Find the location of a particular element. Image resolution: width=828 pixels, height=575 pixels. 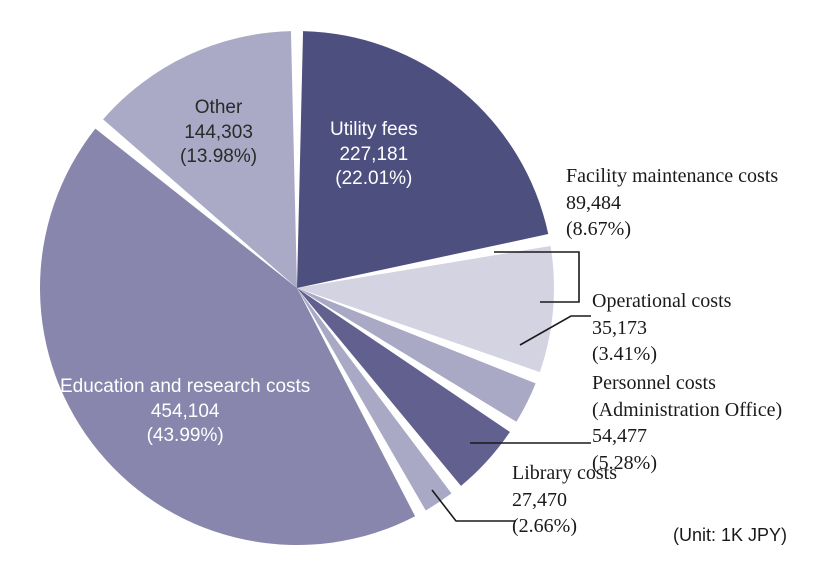

callout-label-percent: (5.28%) is located at coordinates (624, 462).